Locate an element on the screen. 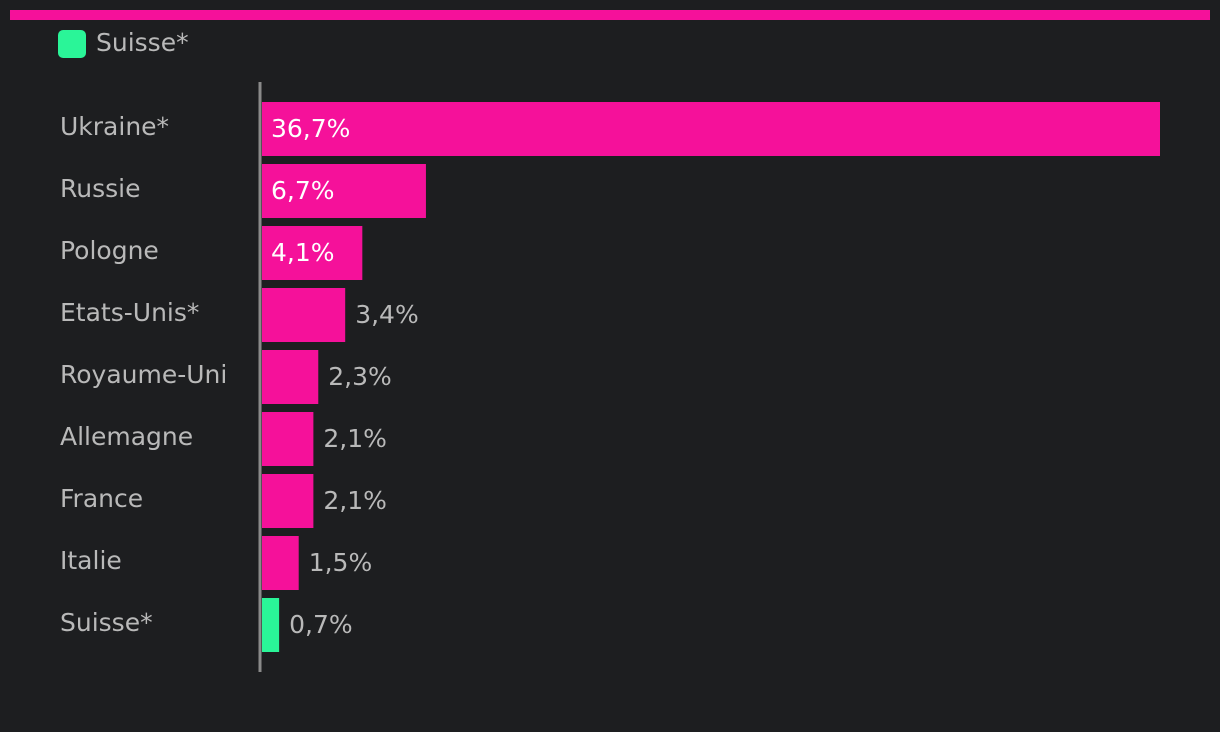  top-accent is located at coordinates (610, 15).